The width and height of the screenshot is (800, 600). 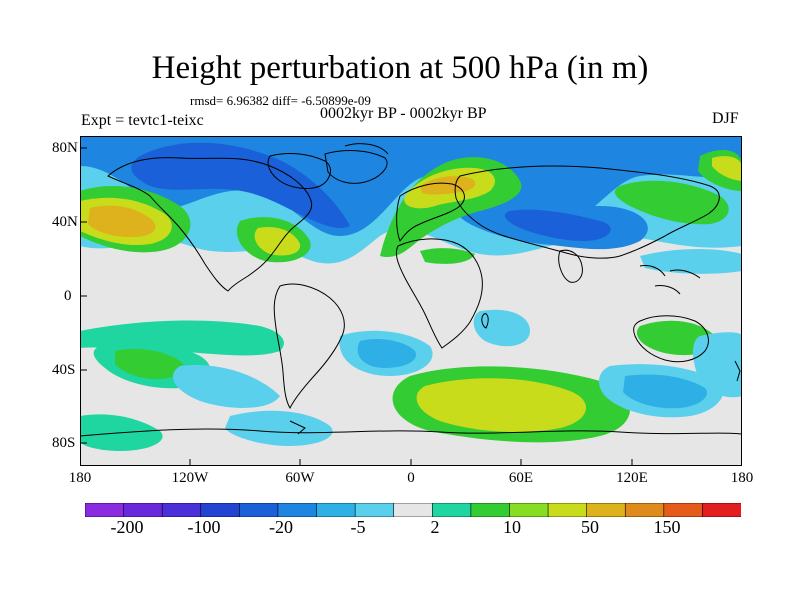 What do you see at coordinates (667, 527) in the screenshot?
I see `colorbar-label-7: 150` at bounding box center [667, 527].